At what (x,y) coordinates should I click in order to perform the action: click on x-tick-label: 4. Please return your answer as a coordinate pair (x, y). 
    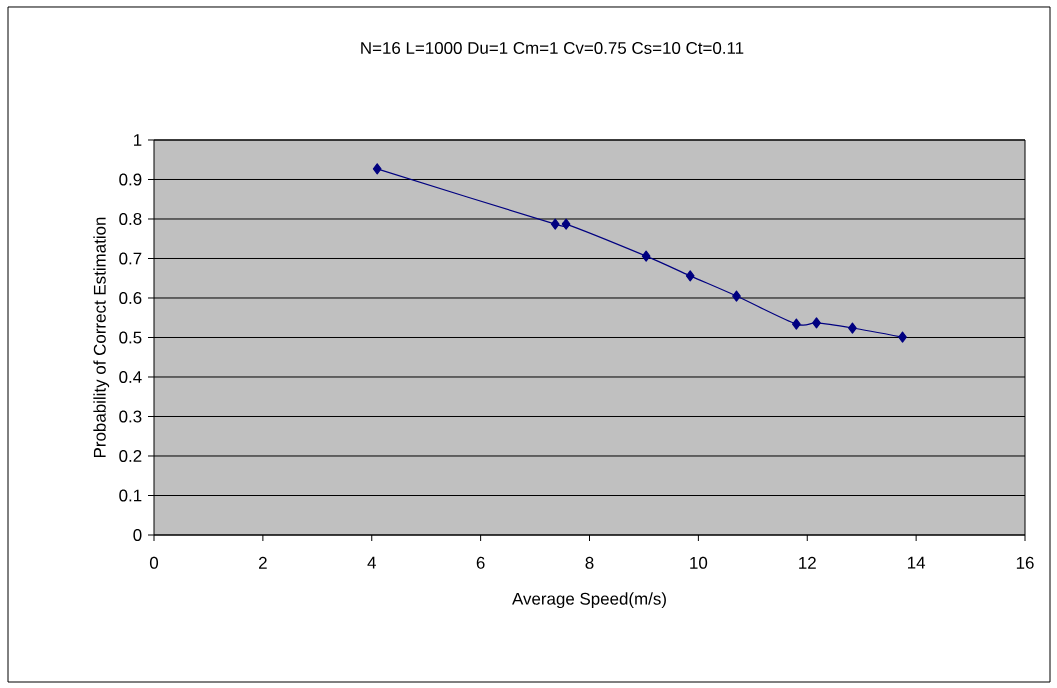
    Looking at the image, I should click on (371, 562).